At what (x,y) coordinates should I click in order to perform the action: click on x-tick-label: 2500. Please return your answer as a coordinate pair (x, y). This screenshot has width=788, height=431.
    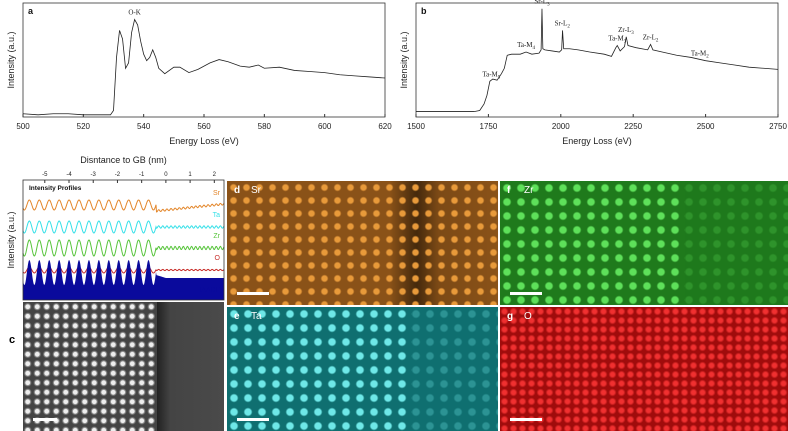
    Looking at the image, I should click on (706, 126).